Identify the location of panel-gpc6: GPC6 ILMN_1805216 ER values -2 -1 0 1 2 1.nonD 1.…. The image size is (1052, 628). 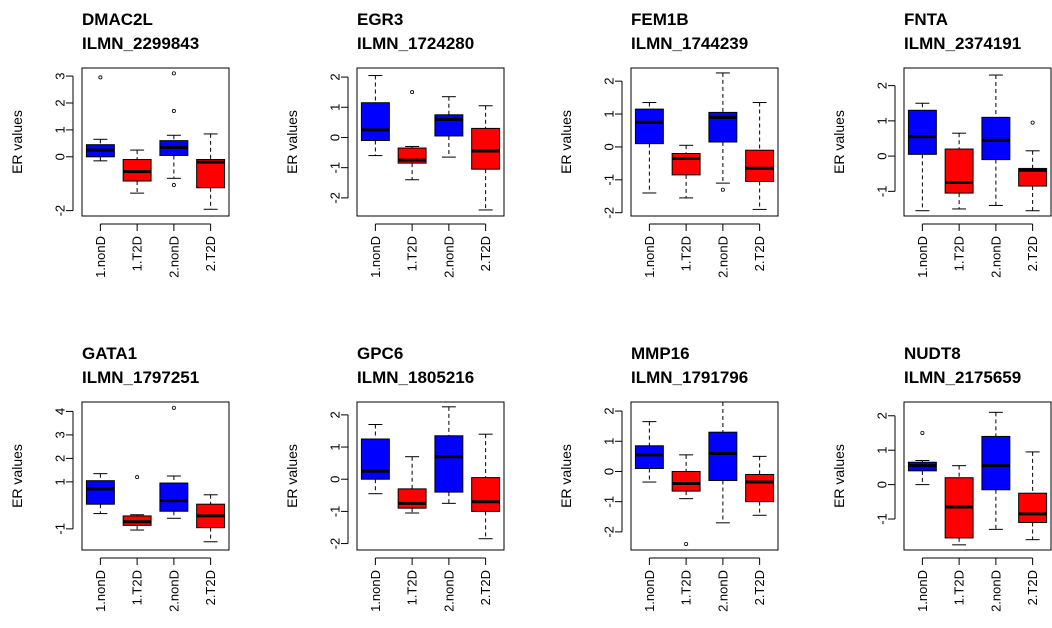
(394, 478).